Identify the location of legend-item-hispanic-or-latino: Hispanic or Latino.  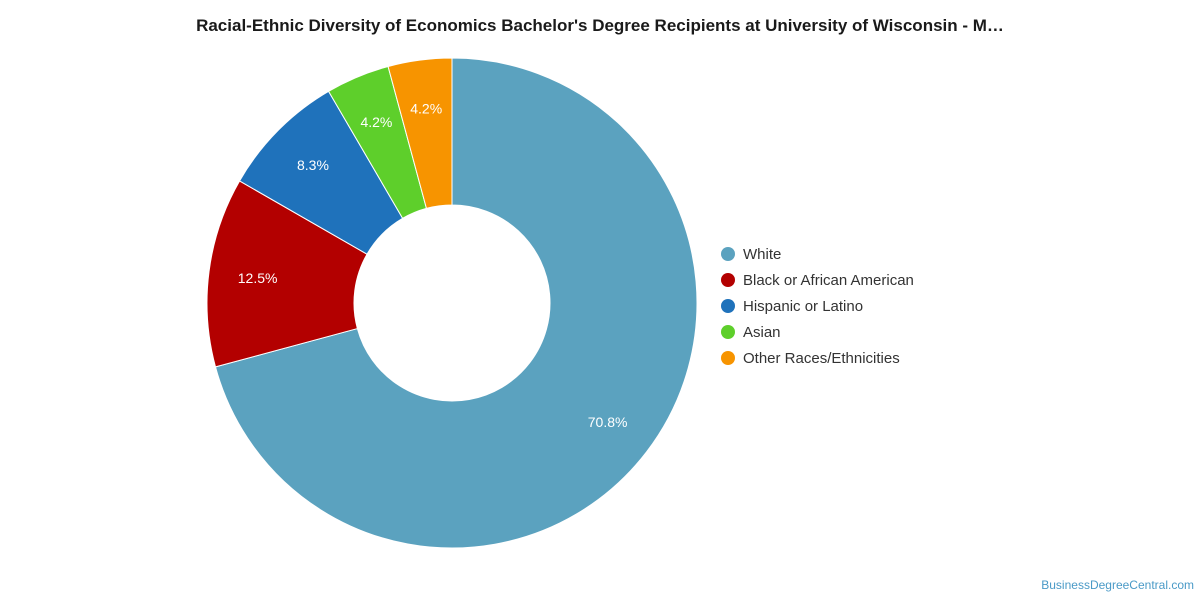
(817, 306).